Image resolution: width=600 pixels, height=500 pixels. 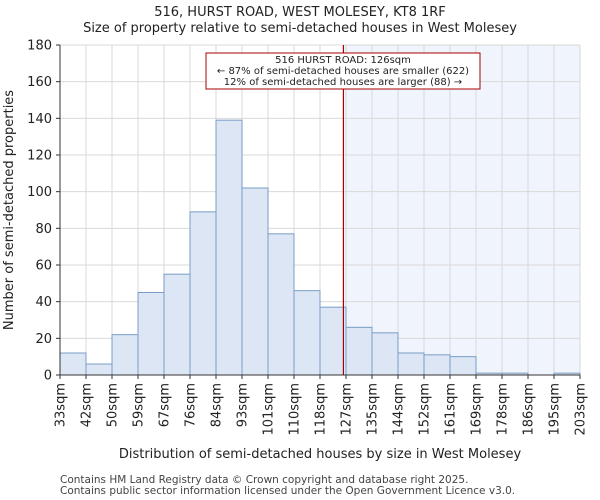 What do you see at coordinates (43, 339) in the screenshot?
I see `y-tick-label-1: 20` at bounding box center [43, 339].